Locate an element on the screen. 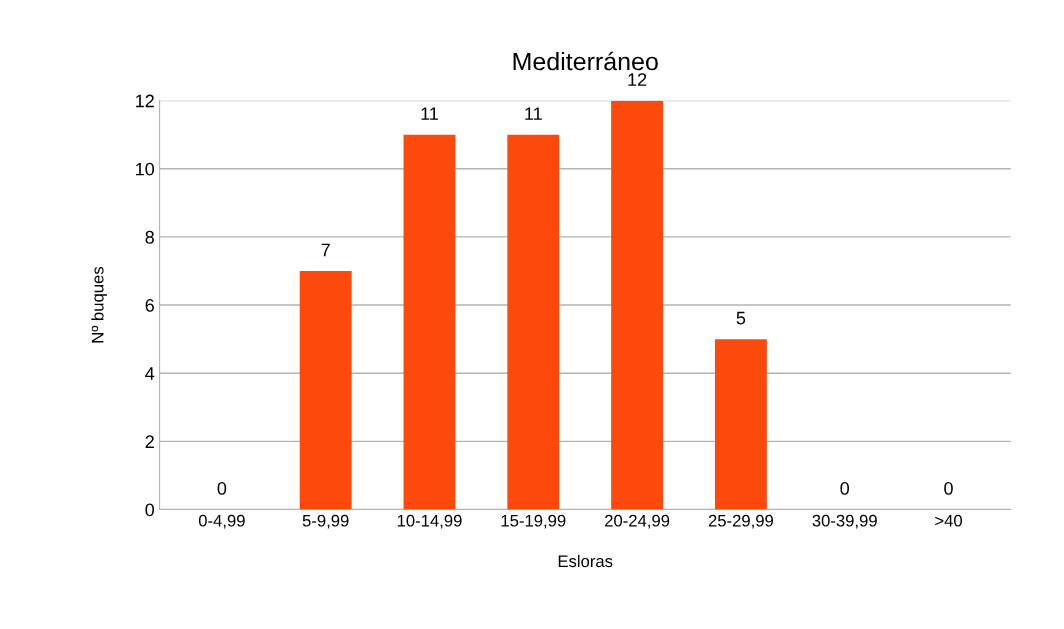  data-label: 12 is located at coordinates (637, 79).